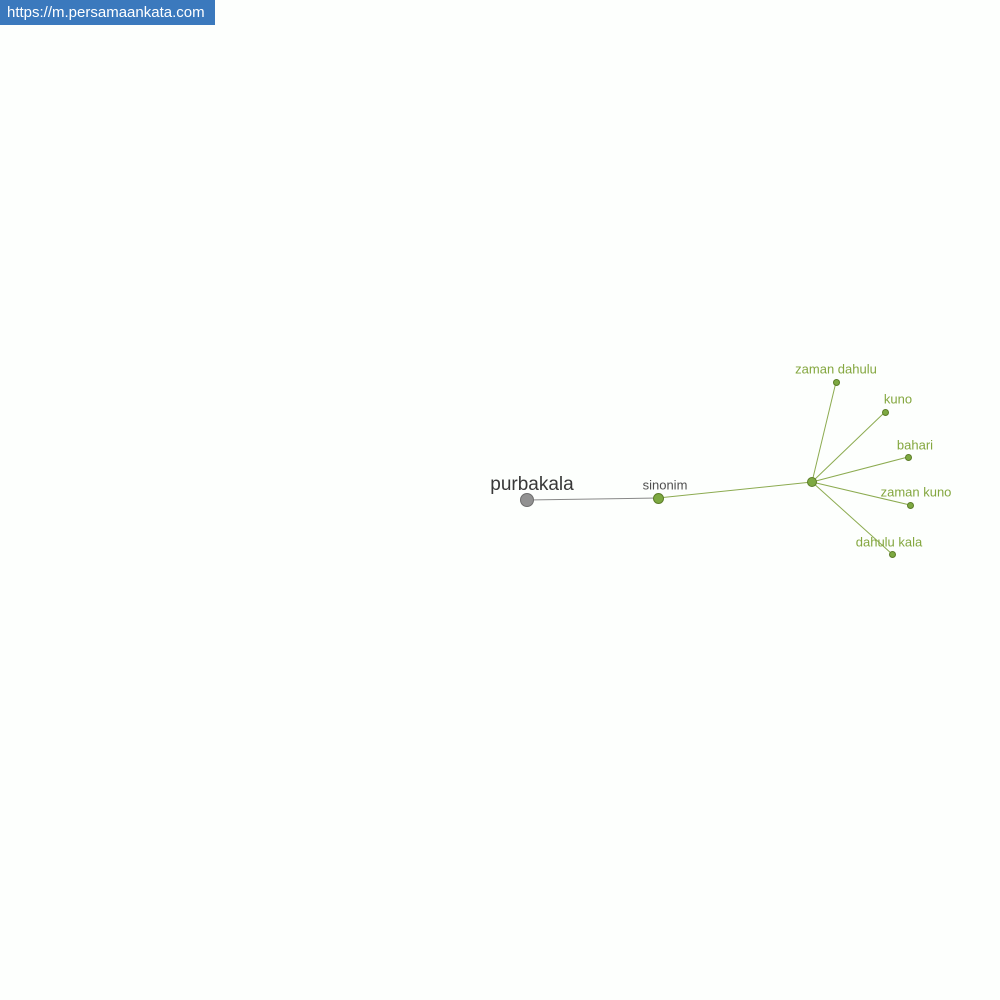 This screenshot has height=1000, width=1000. What do you see at coordinates (107, 12) in the screenshot?
I see `url-badge: https://m.persamaankata.com` at bounding box center [107, 12].